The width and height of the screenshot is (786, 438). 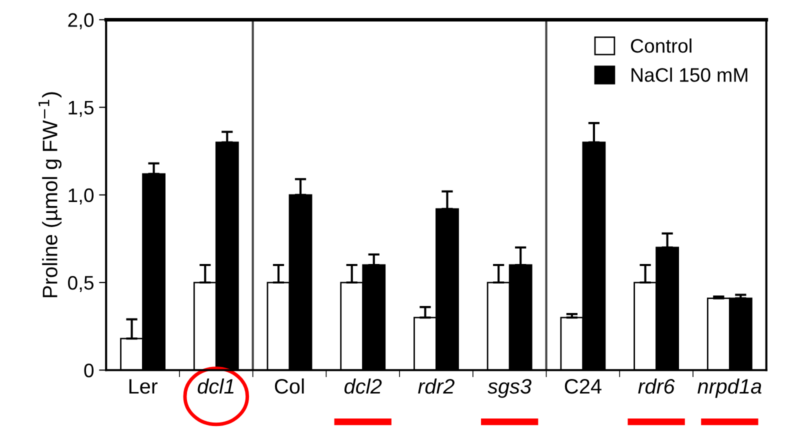 What do you see at coordinates (583, 386) in the screenshot?
I see `x-tick-label: C24` at bounding box center [583, 386].